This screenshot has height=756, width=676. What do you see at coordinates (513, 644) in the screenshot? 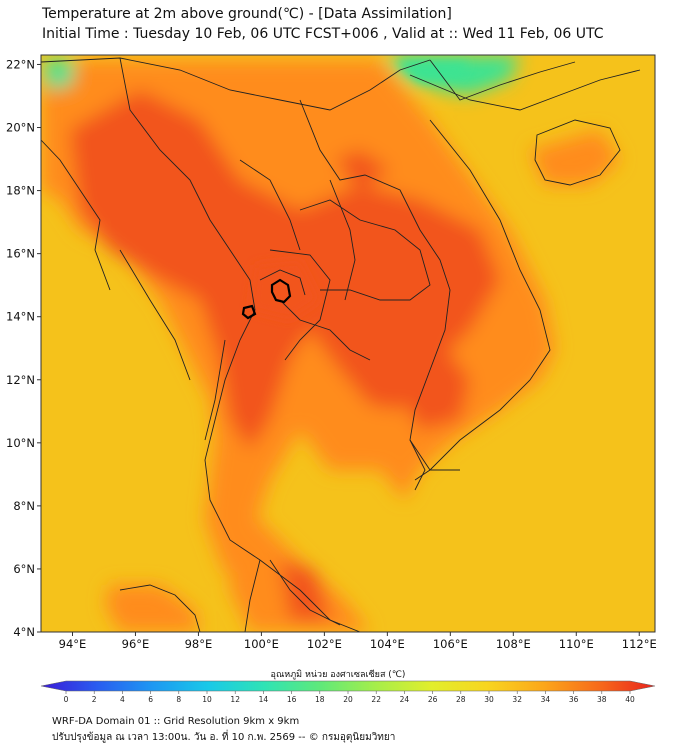
I see `lon-tick-label: 108°E` at bounding box center [513, 644].